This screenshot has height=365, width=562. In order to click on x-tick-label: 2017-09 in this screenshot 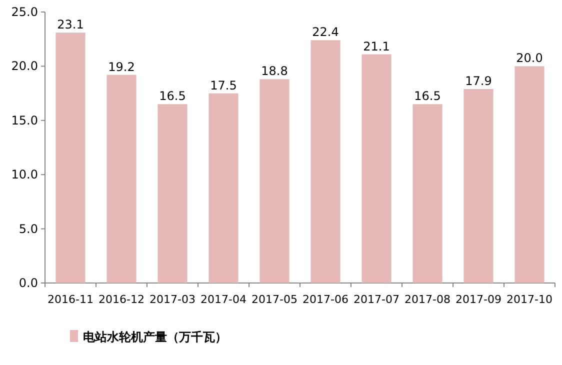, I will do `click(479, 299)`.